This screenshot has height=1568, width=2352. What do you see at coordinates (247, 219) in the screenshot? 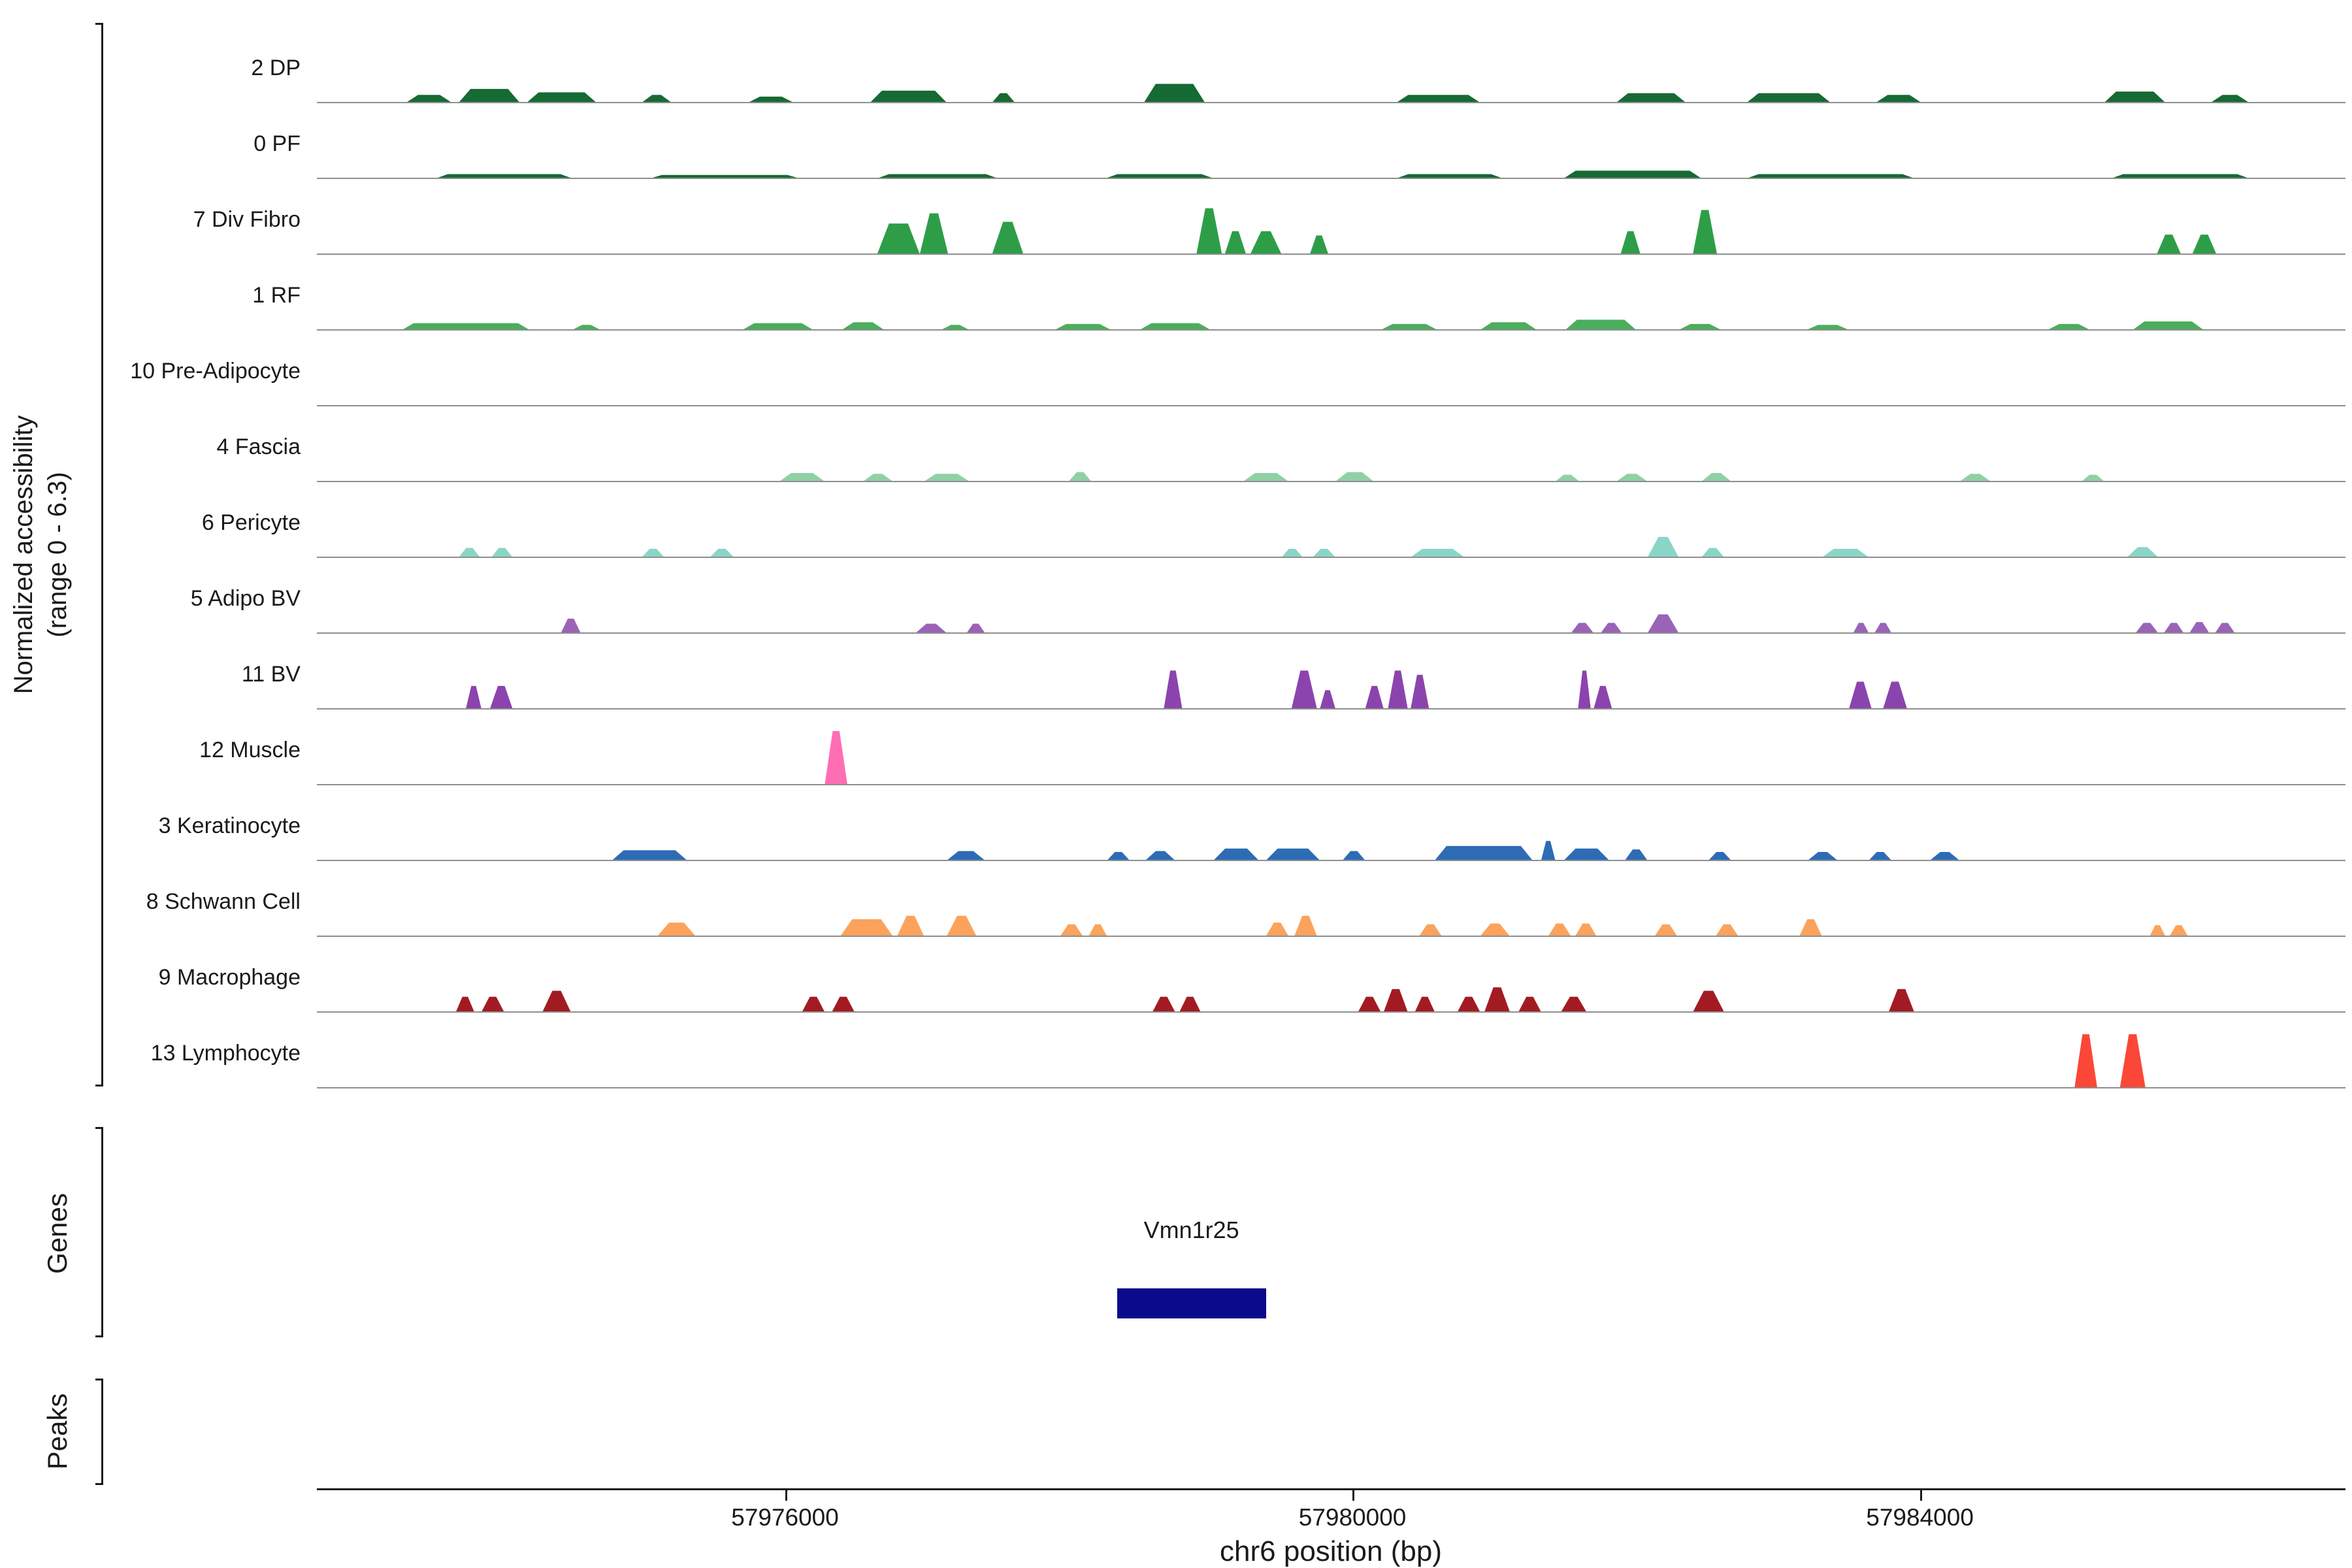
I see `track-label: 7 Div Fibro` at bounding box center [247, 219].